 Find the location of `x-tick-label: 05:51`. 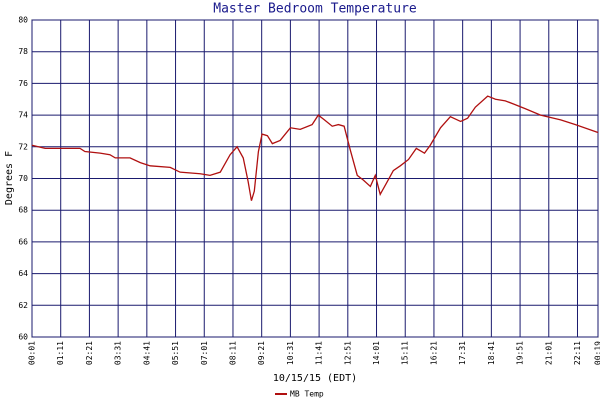

x-tick-label: 05:51 is located at coordinates (175, 353).